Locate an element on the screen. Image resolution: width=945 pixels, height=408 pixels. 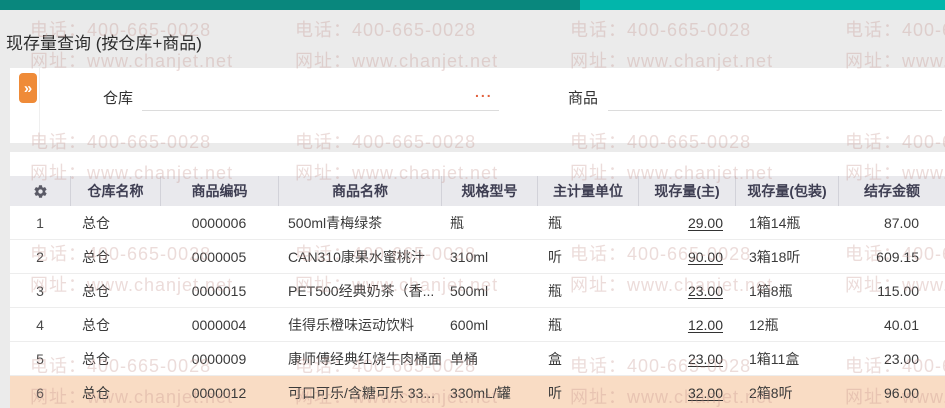
panel-divider is located at coordinates (39, 105).